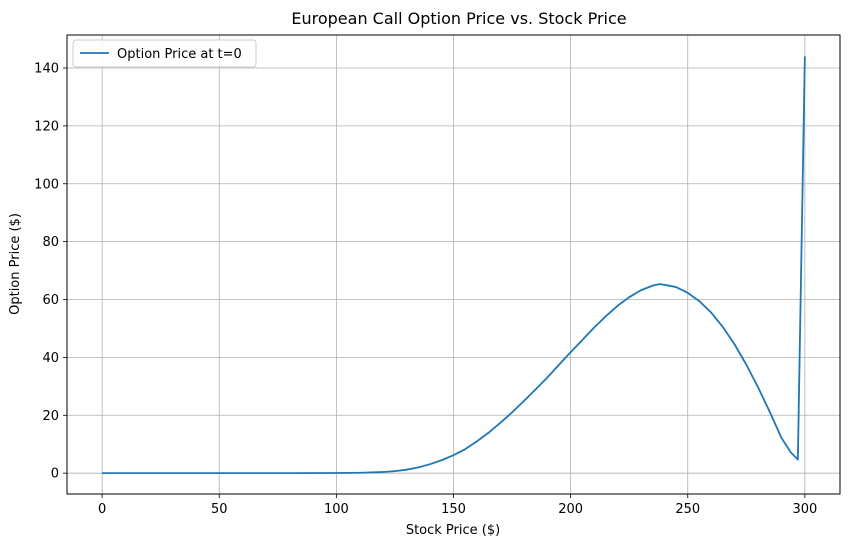 This screenshot has height=551, width=850. Describe the element at coordinates (46, 126) in the screenshot. I see `y-tick-label: 120` at that location.